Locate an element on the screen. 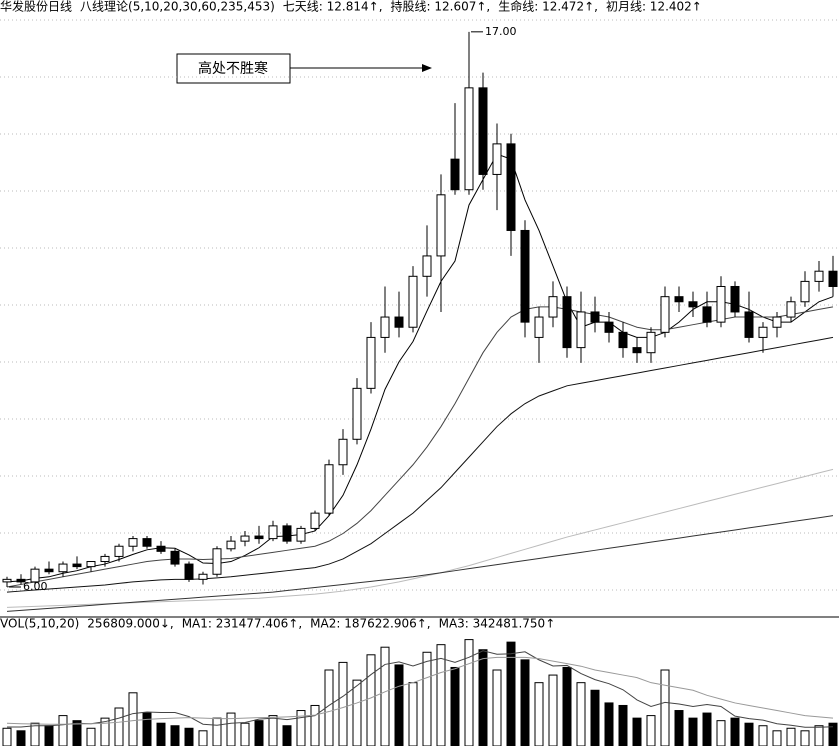  header-text: 八线理论(5,10,20,30,60,235,453) is located at coordinates (177, 7).